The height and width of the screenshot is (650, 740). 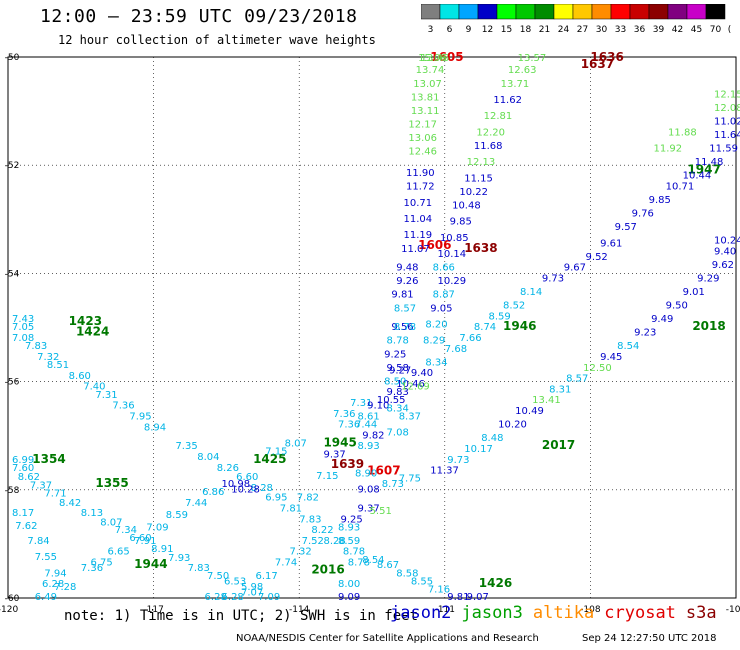 What do you see at coordinates (415, 249) in the screenshot?
I see `wave-height-label: 11.07` at bounding box center [415, 249].